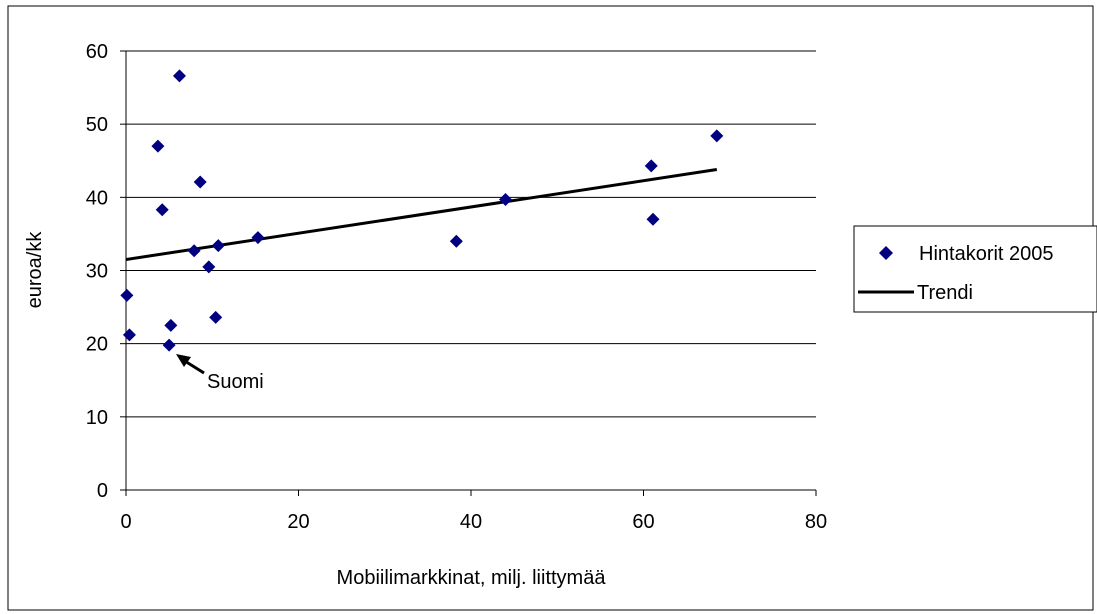 The width and height of the screenshot is (1097, 614). What do you see at coordinates (472, 578) in the screenshot?
I see `x-axis-title: Mobiilimarkkinat, milj. liittymää` at bounding box center [472, 578].